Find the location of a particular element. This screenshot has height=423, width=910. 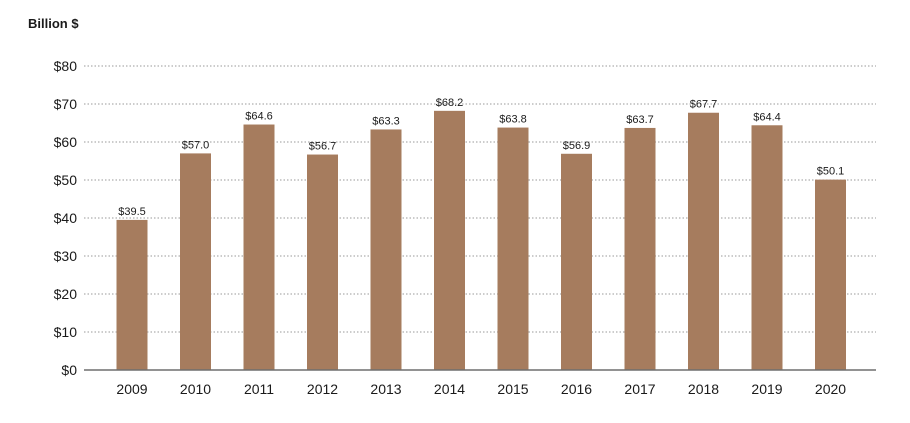

x-tick-label: 2011 is located at coordinates (259, 389).